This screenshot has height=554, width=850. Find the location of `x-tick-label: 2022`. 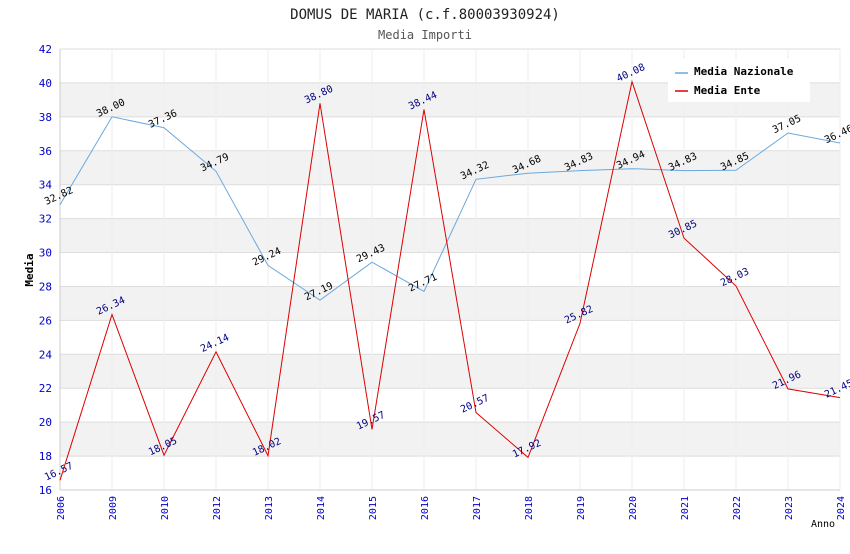

x-tick-label: 2022 is located at coordinates (737, 508).